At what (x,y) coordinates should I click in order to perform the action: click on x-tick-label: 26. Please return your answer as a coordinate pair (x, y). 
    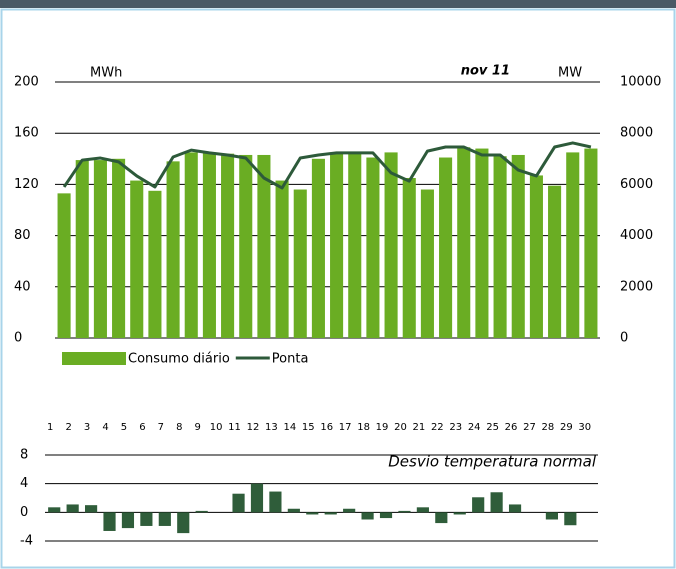
    Looking at the image, I should click on (511, 427).